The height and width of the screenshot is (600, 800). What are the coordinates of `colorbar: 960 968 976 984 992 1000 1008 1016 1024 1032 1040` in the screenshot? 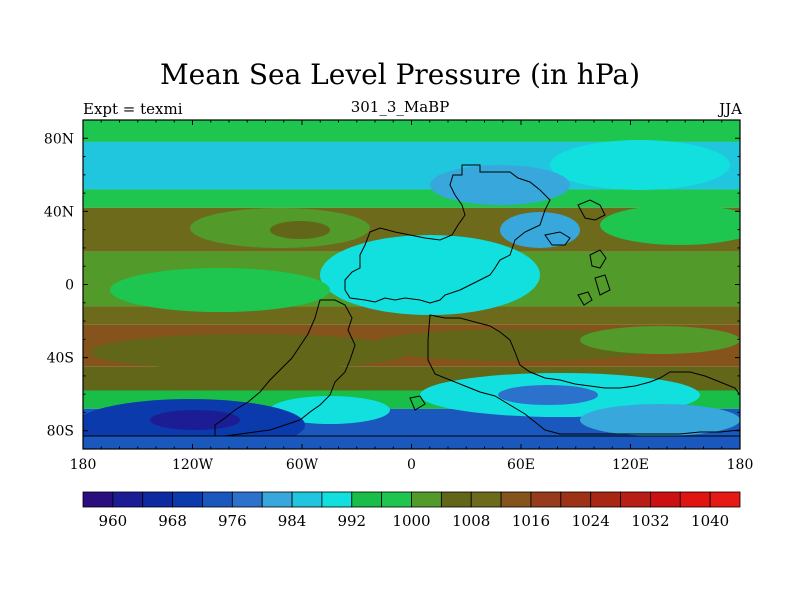 It's located at (411, 510).